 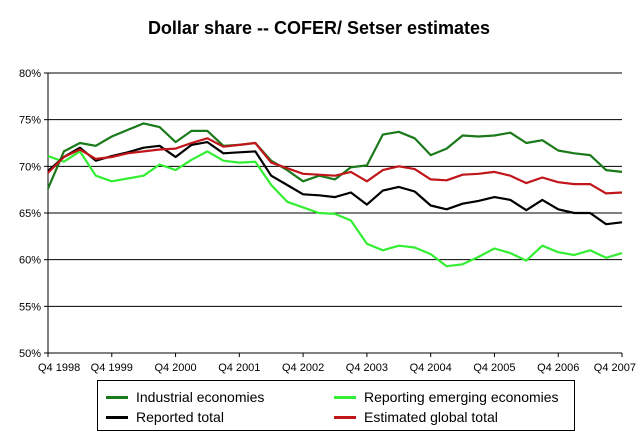 I want to click on x-tick-label: Q4 2001, so click(x=239, y=368).